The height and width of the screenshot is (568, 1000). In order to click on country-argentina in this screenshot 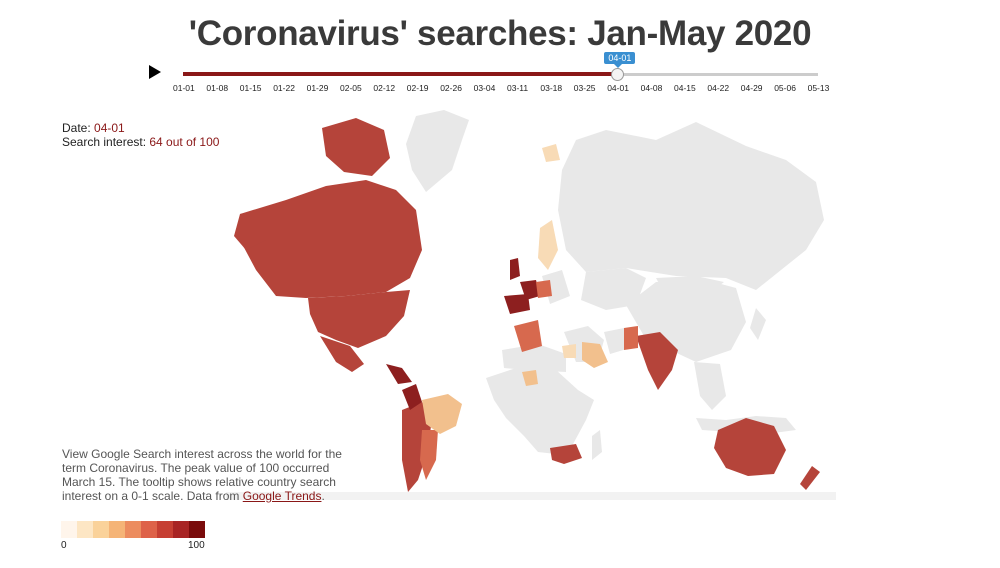, I will do `click(429, 455)`.